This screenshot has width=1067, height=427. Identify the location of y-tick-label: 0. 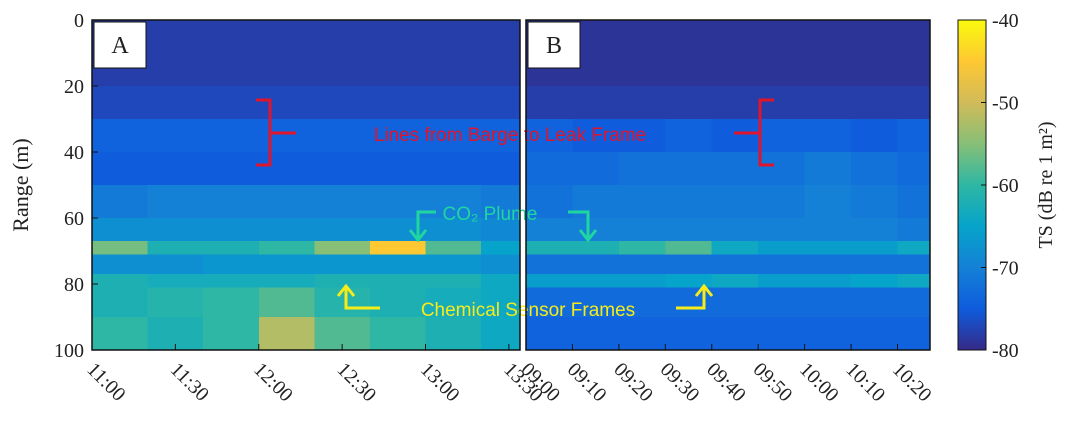
(79, 21).